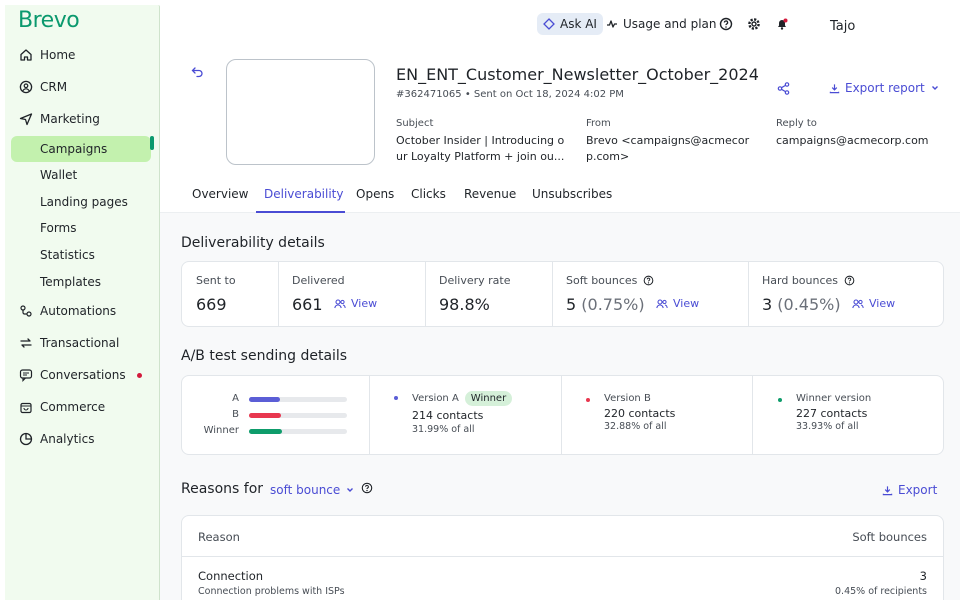 The image size is (960, 600). What do you see at coordinates (884, 88) in the screenshot?
I see `export-report-button: Export report` at bounding box center [884, 88].